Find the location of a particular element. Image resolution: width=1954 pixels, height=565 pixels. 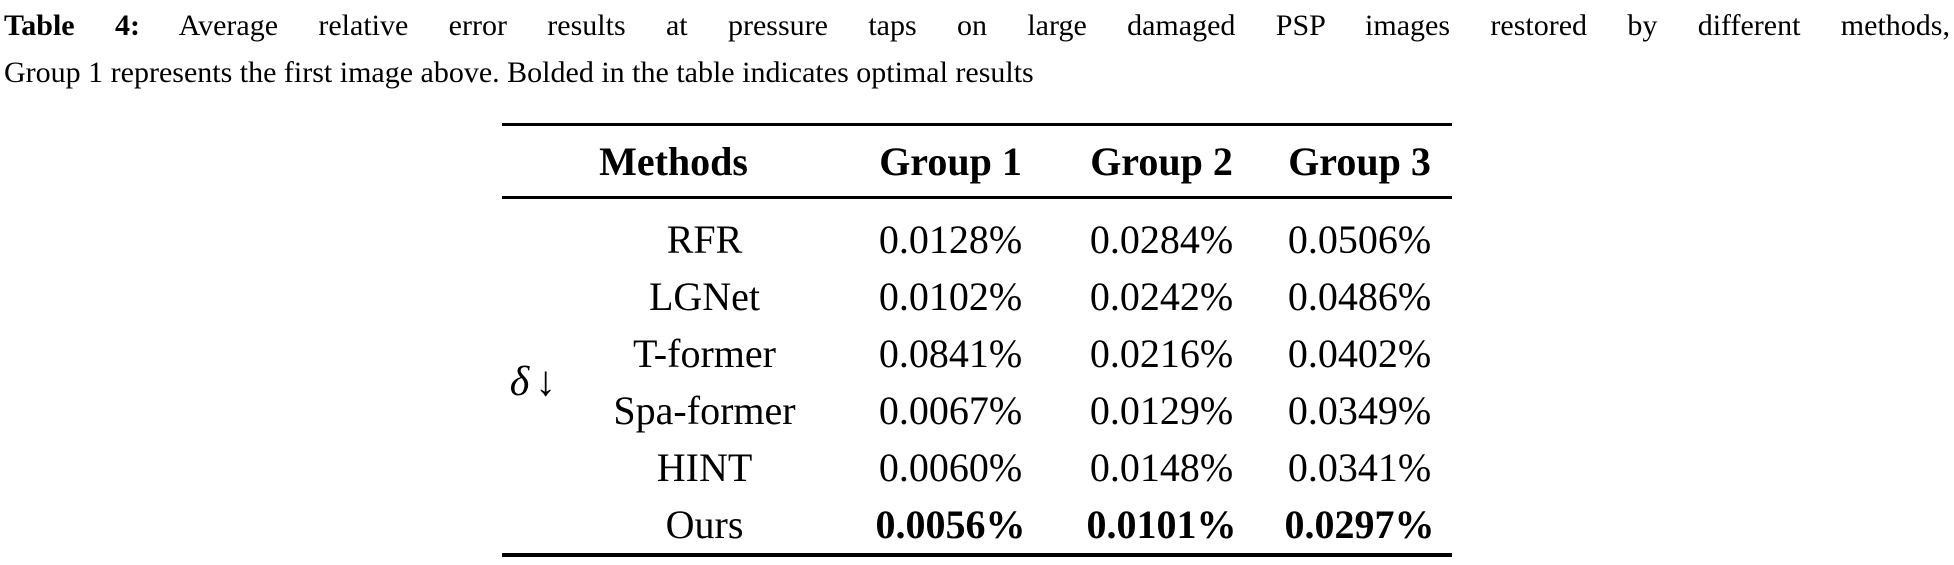

value-cell: 0.0242% is located at coordinates (1161, 296).